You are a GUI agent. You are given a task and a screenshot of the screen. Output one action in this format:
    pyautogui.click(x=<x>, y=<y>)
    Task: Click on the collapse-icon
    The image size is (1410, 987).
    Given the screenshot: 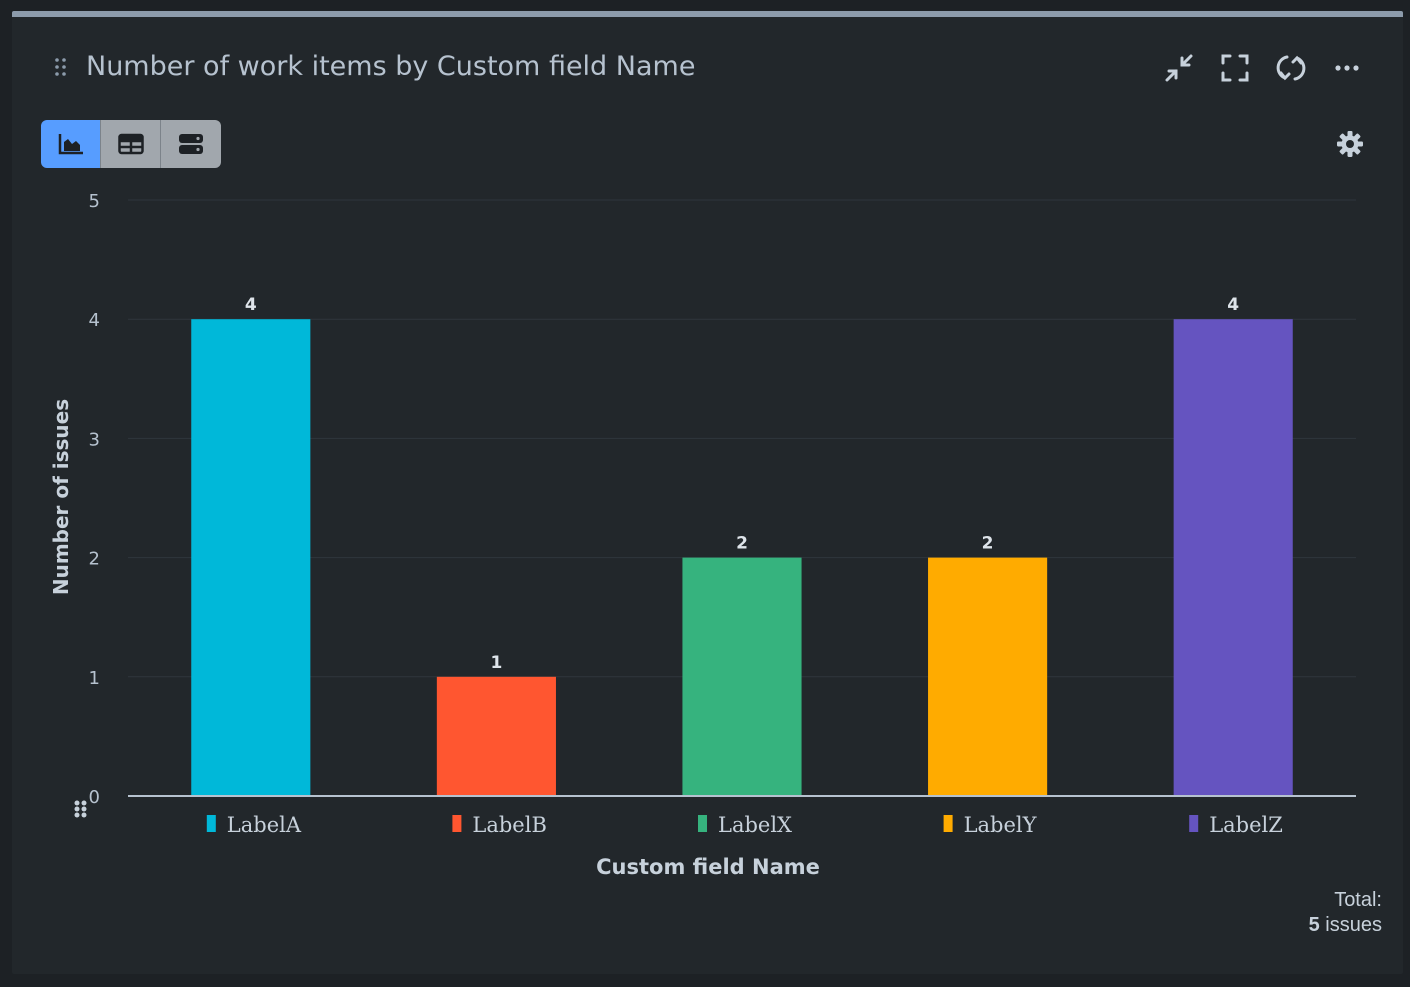 What is the action you would take?
    pyautogui.click(x=1179, y=68)
    